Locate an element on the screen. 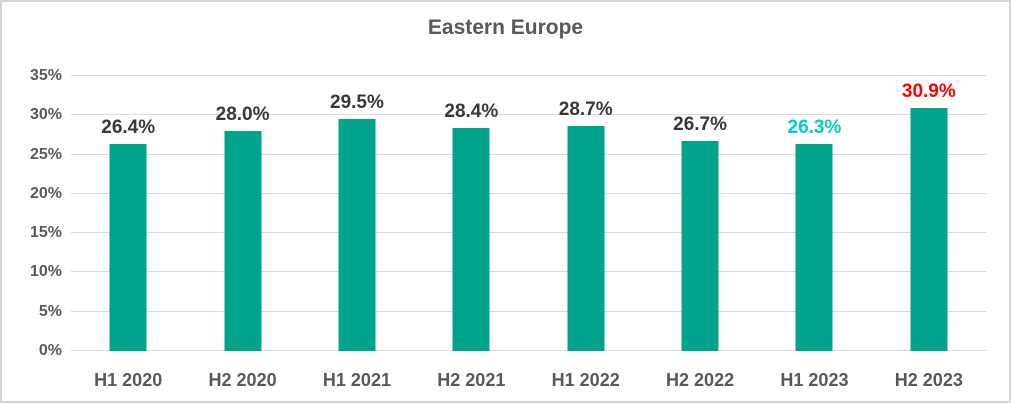 The image size is (1011, 403). x-tick-label: H2 2023 is located at coordinates (928, 380).